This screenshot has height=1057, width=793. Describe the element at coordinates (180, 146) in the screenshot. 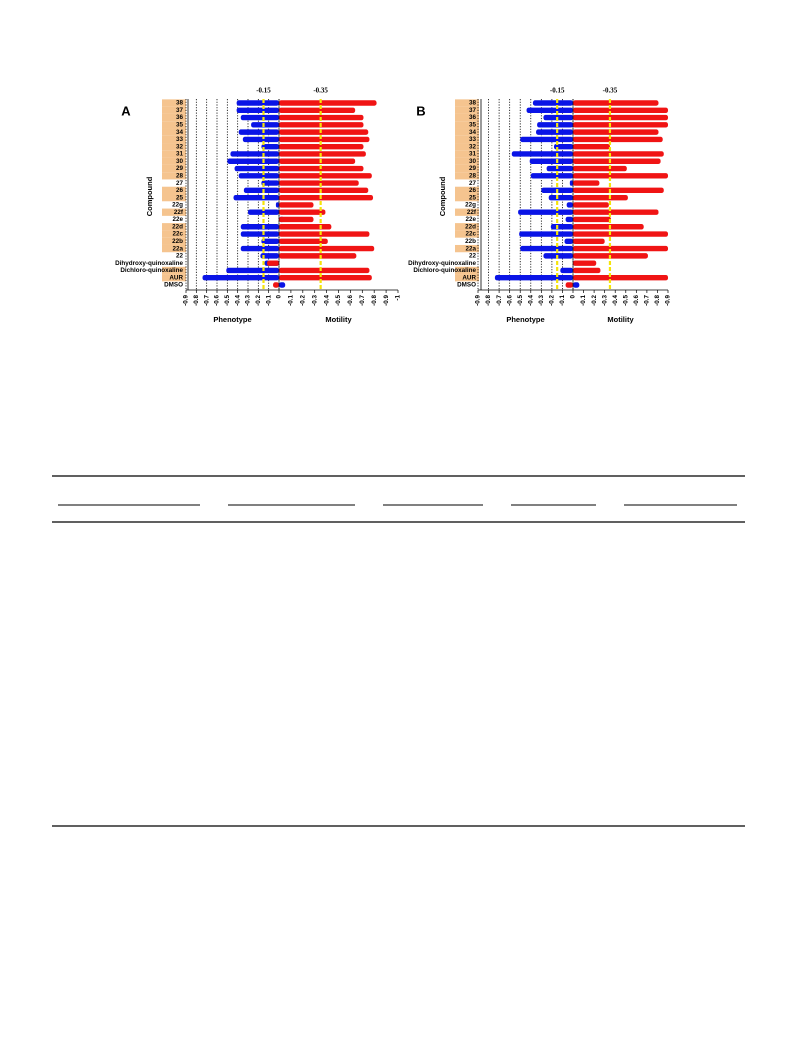

I see `category-label: 32` at that location.